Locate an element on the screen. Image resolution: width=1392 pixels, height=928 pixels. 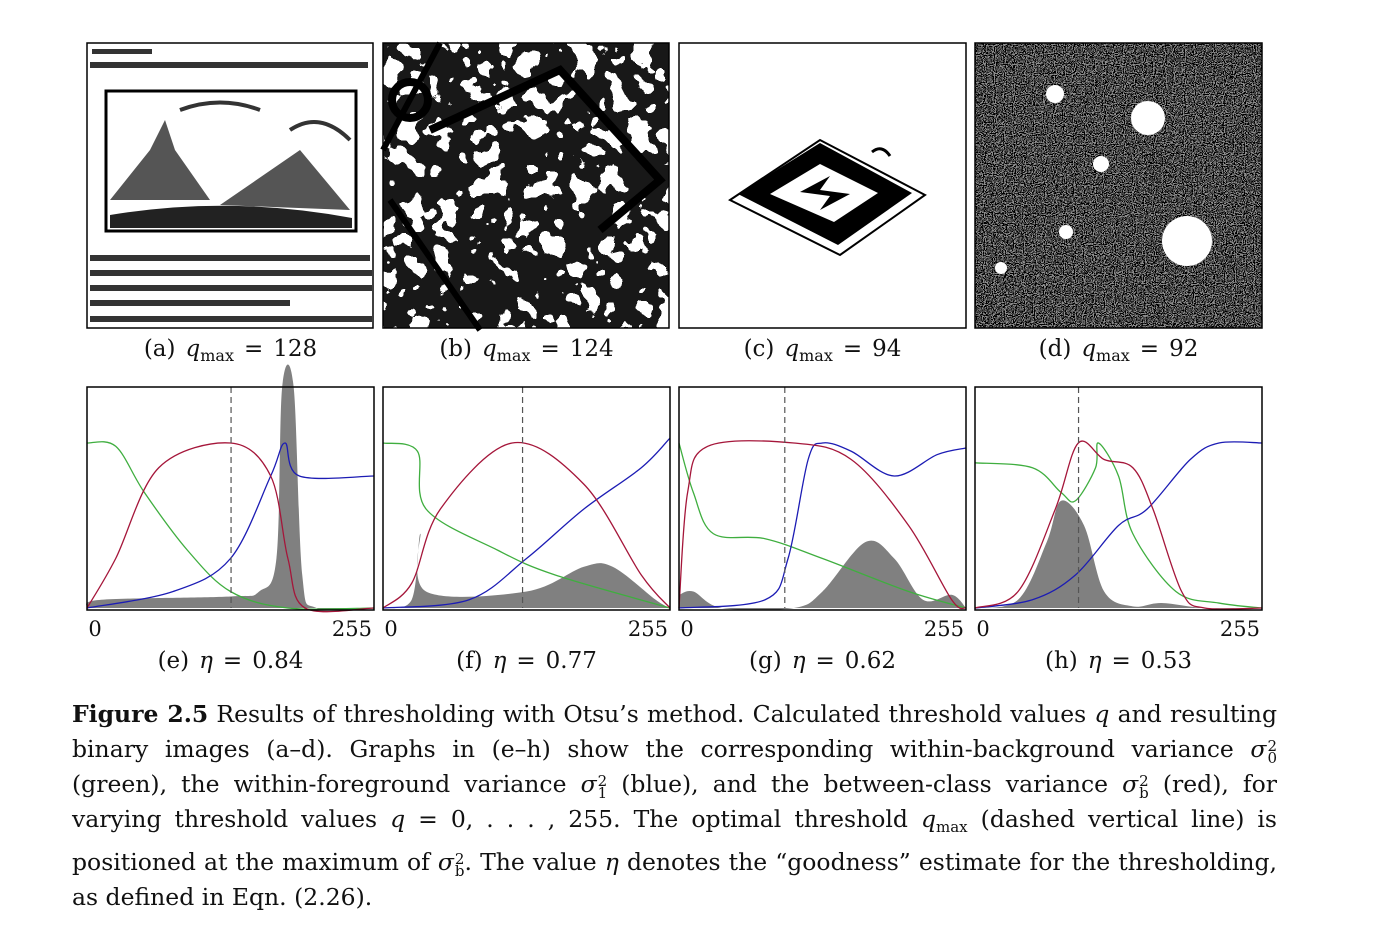
panel-caption: (g) η = 0.62 is located at coordinates (822, 661).